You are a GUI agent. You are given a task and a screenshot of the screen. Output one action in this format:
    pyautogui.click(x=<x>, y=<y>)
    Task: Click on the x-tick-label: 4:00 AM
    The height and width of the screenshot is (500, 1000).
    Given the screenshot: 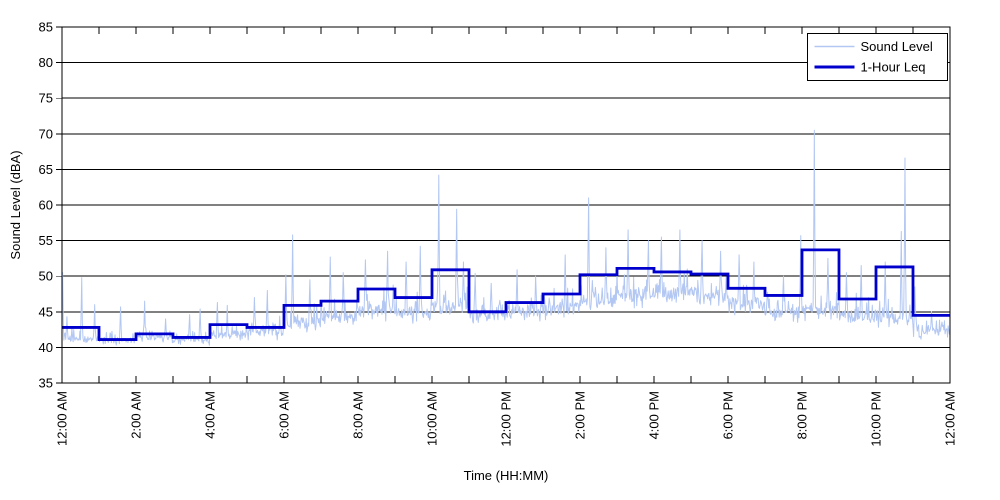 What is the action you would take?
    pyautogui.click(x=210, y=415)
    